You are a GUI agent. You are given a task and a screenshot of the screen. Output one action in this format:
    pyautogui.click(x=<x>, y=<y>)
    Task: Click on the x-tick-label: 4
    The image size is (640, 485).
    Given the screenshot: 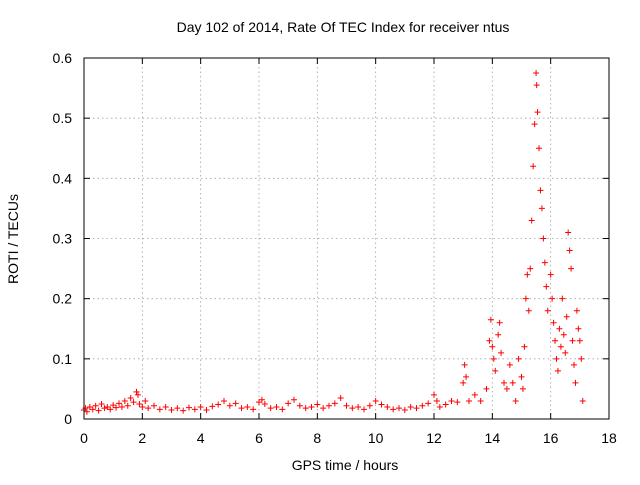 What is the action you would take?
    pyautogui.click(x=201, y=438)
    